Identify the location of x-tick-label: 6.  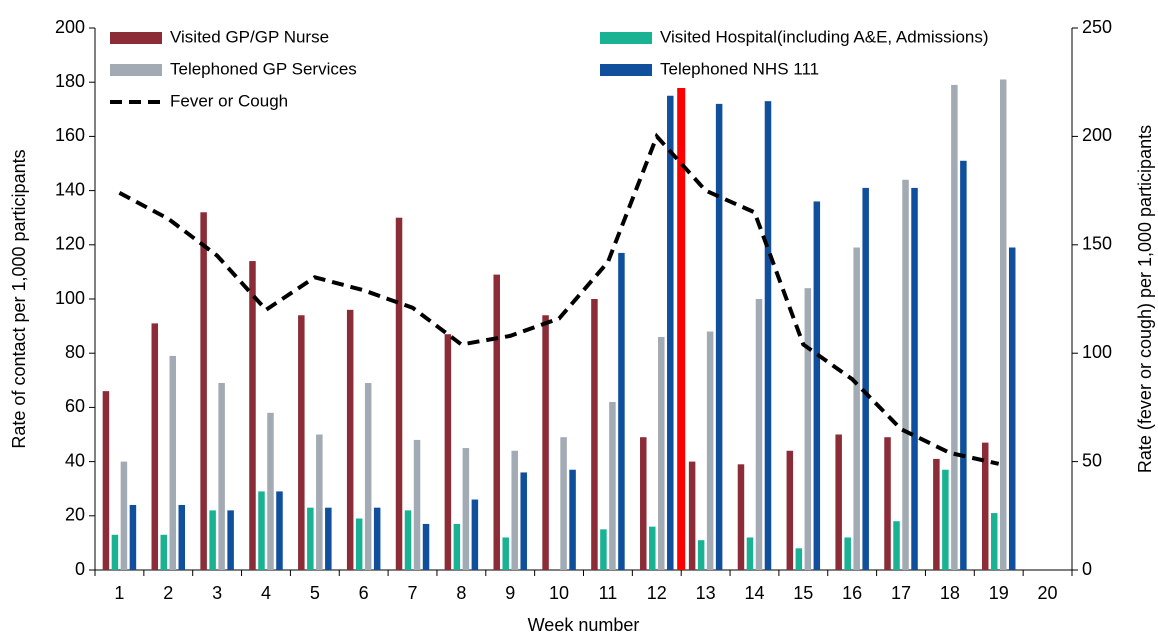
(364, 593).